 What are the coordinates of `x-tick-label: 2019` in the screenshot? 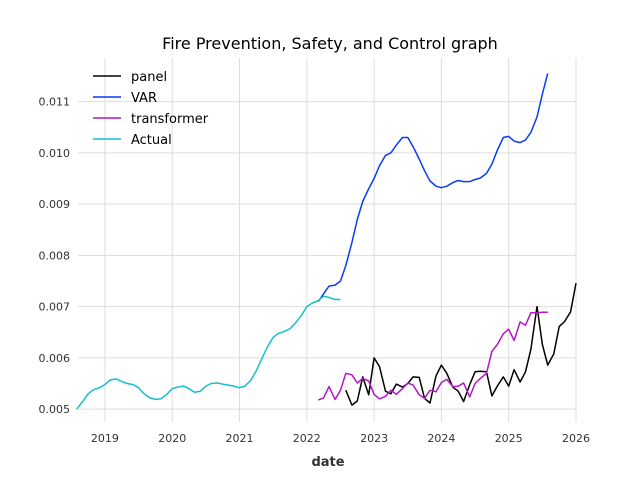 It's located at (105, 438).